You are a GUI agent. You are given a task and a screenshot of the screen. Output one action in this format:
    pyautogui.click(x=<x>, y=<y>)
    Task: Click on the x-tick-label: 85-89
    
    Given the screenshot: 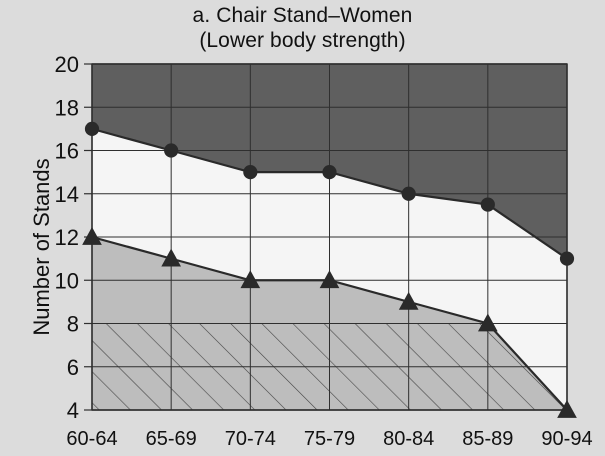 What is the action you would take?
    pyautogui.click(x=487, y=439)
    